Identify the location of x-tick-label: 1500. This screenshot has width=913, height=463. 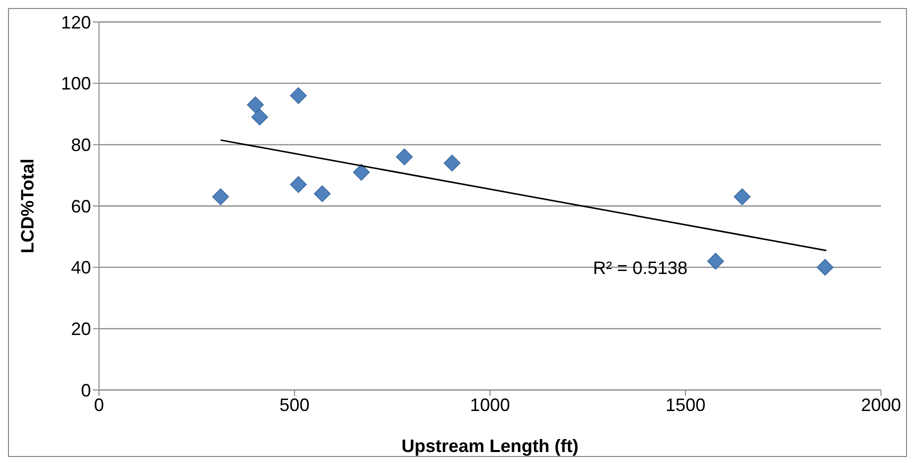
(685, 404).